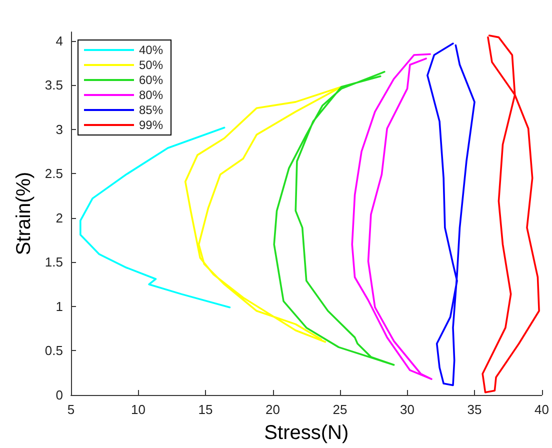  Describe the element at coordinates (59, 40) in the screenshot. I see `y-tick-label: 4` at that location.